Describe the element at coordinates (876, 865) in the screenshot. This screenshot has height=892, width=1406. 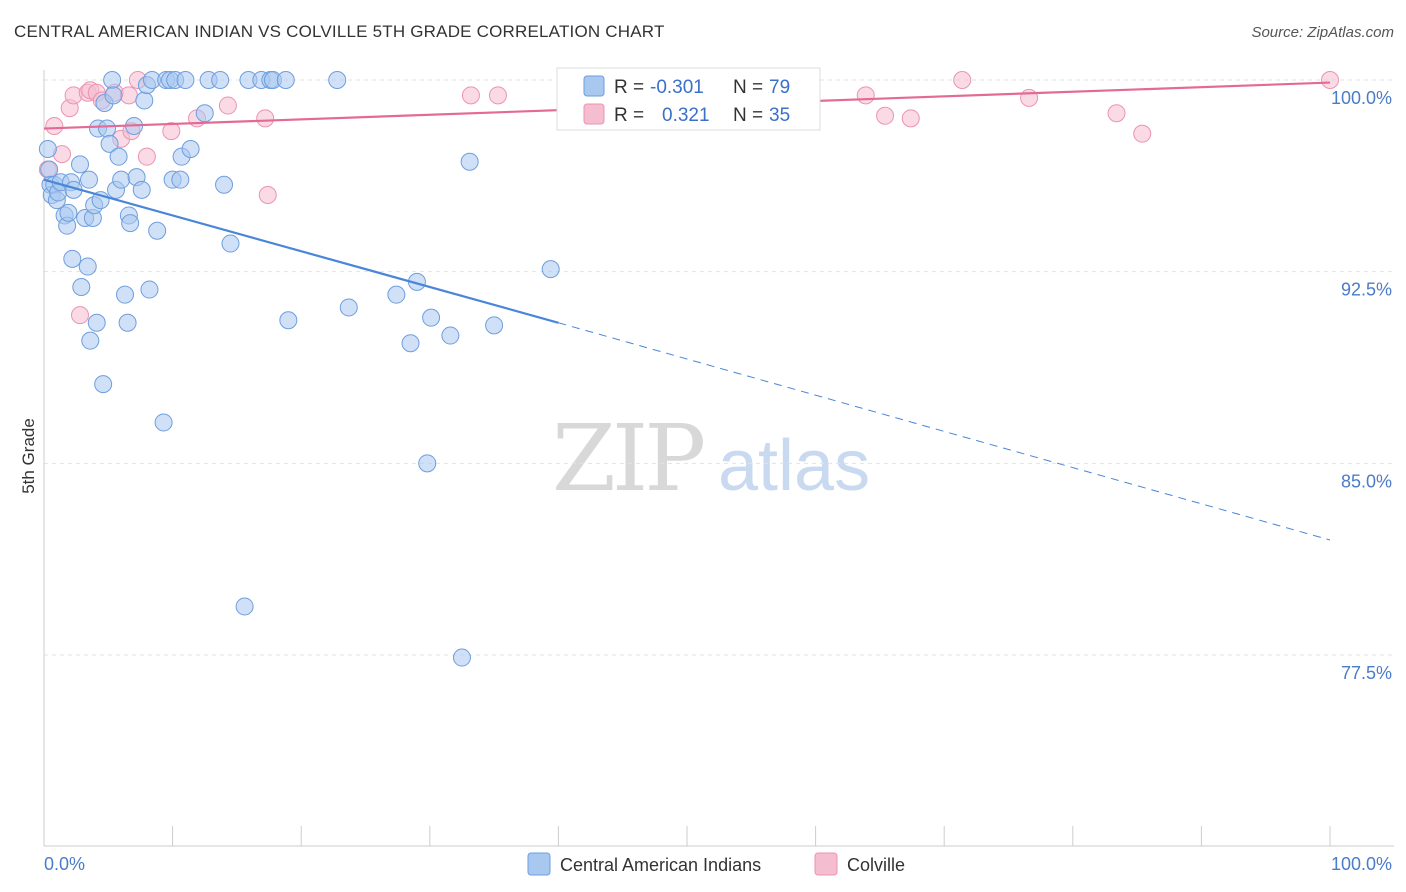
I see `series-label-2: Colville` at that location.